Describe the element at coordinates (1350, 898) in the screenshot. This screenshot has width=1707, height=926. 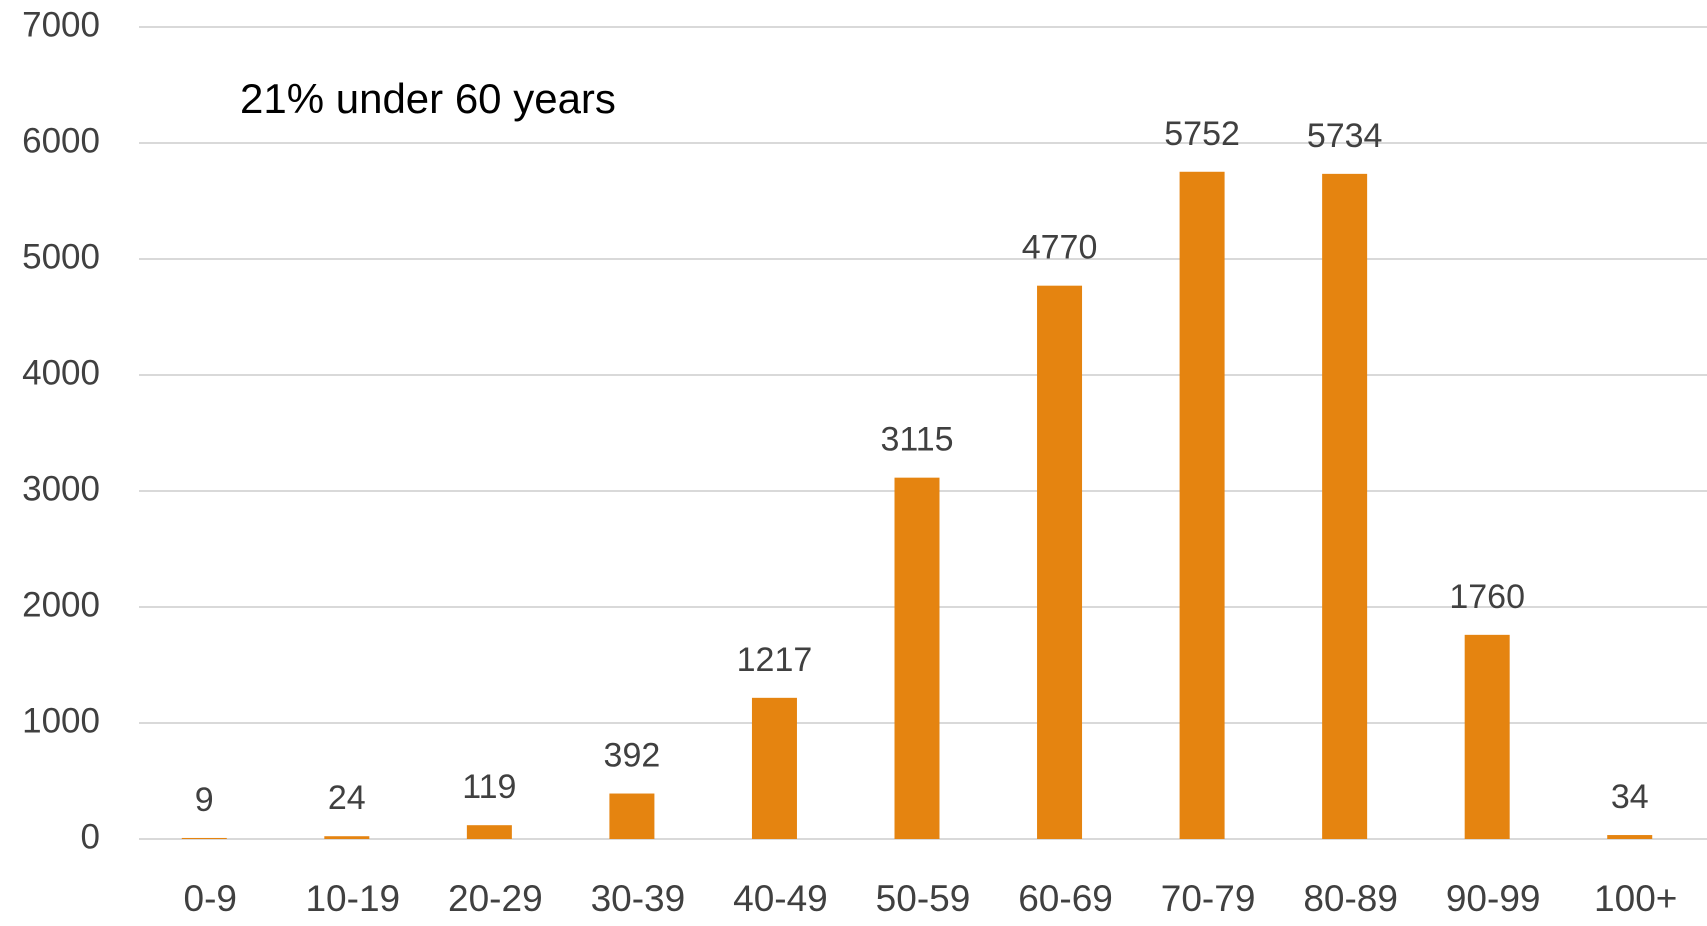
I see `x-tick-label: 80-89` at that location.